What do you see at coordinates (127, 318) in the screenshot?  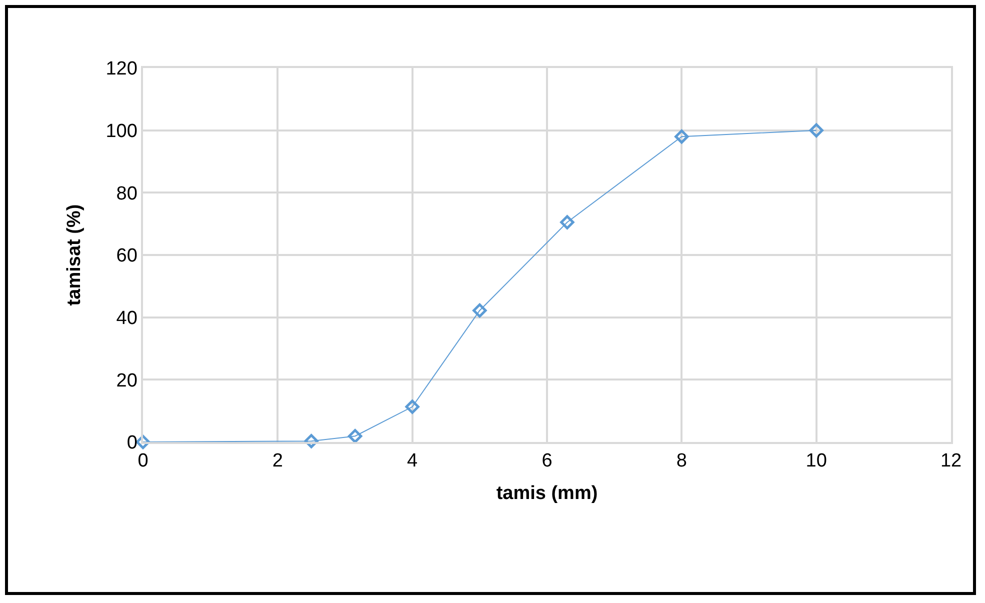 I see `y-tick-label: 40` at bounding box center [127, 318].